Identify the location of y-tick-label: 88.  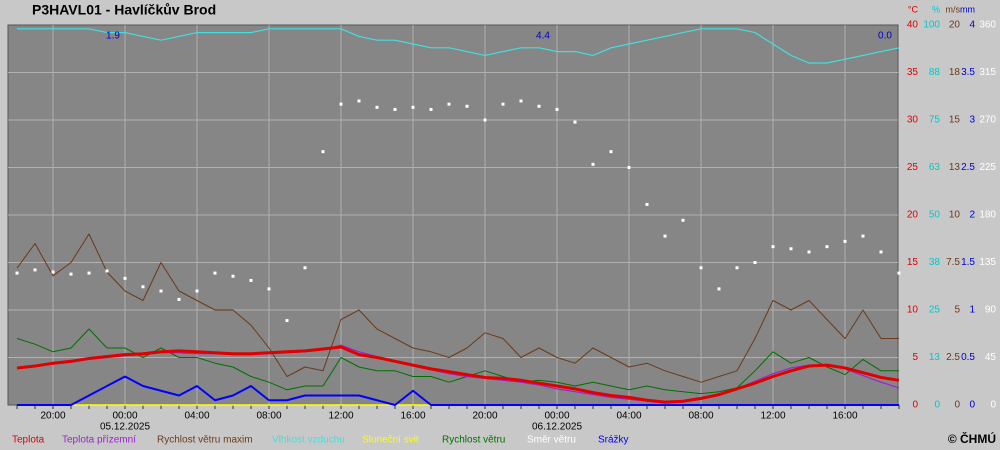
(935, 72).